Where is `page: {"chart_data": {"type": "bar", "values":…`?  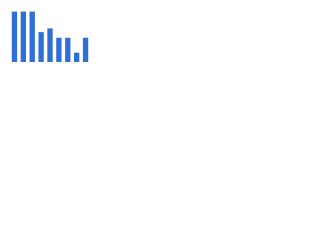
page: {"chart_data": {"type": "bar", "values":… is located at coordinates (50, 35).